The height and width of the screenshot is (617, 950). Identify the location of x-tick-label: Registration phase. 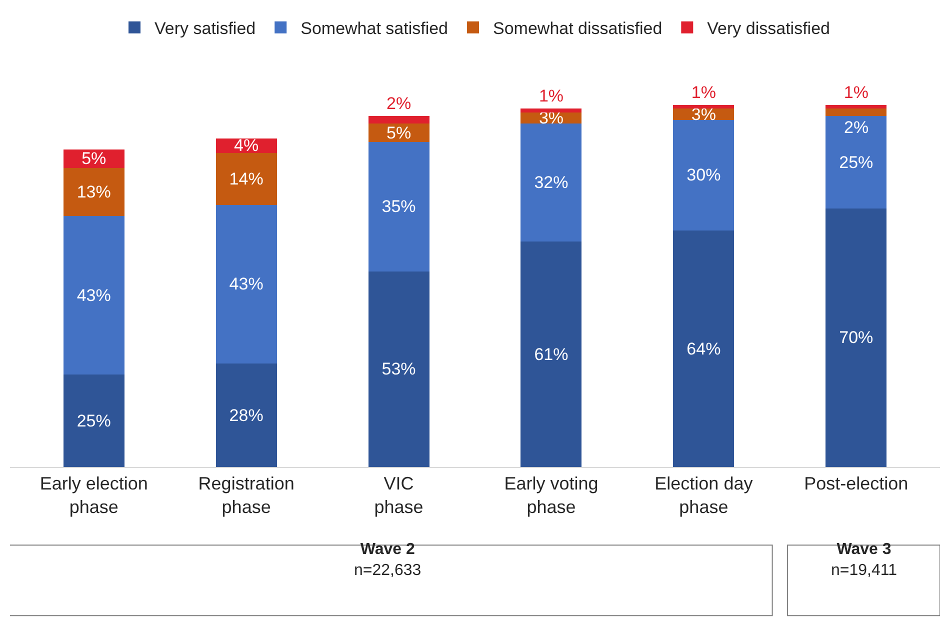
(246, 495).